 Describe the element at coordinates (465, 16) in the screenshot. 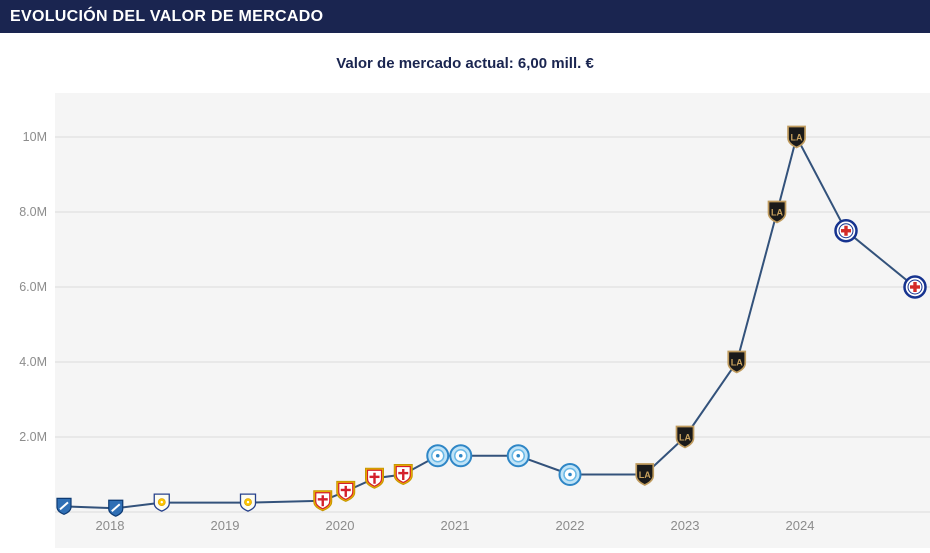

I see `page-header: EVOLUCIÓN DEL VALOR DE MERCADO` at that location.